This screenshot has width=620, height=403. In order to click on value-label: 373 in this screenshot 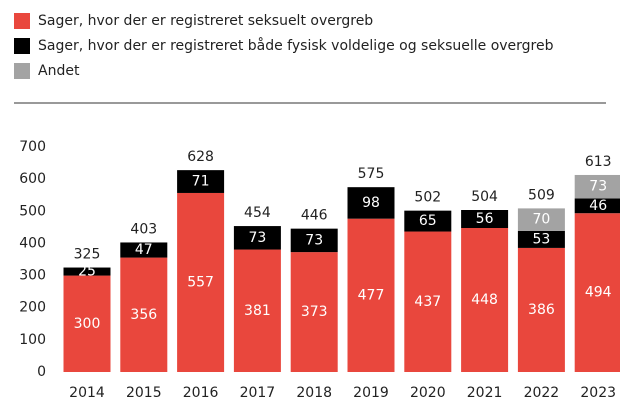, I will do `click(314, 312)`.